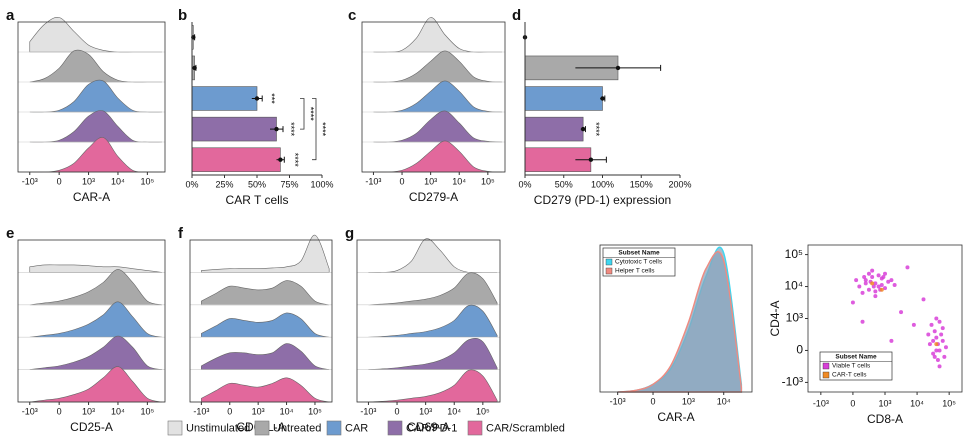 The image size is (976, 441). Describe the element at coordinates (564, 184) in the screenshot. I see `x-tick-label: 50%` at that location.